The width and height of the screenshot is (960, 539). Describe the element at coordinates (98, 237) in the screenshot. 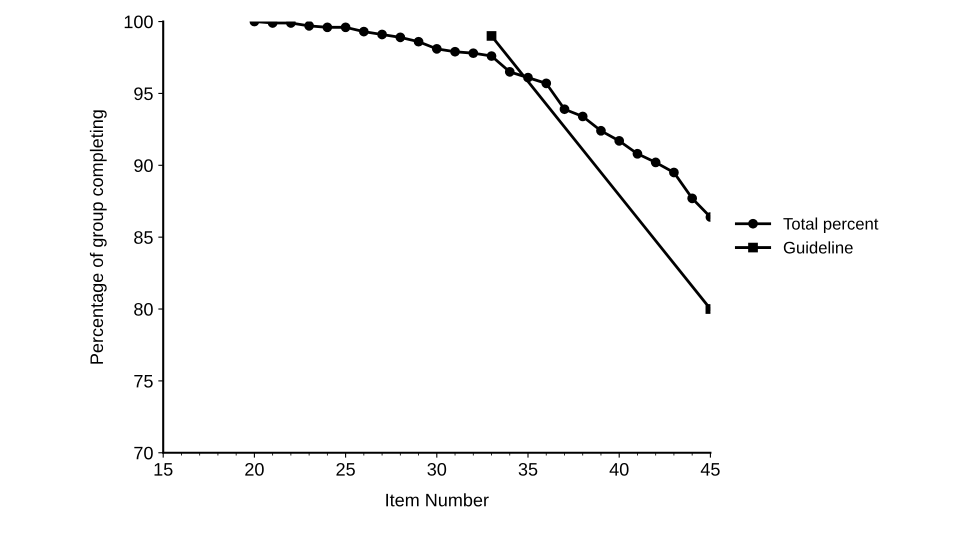

I see `y-axis-title: Percentage of group completing` at that location.